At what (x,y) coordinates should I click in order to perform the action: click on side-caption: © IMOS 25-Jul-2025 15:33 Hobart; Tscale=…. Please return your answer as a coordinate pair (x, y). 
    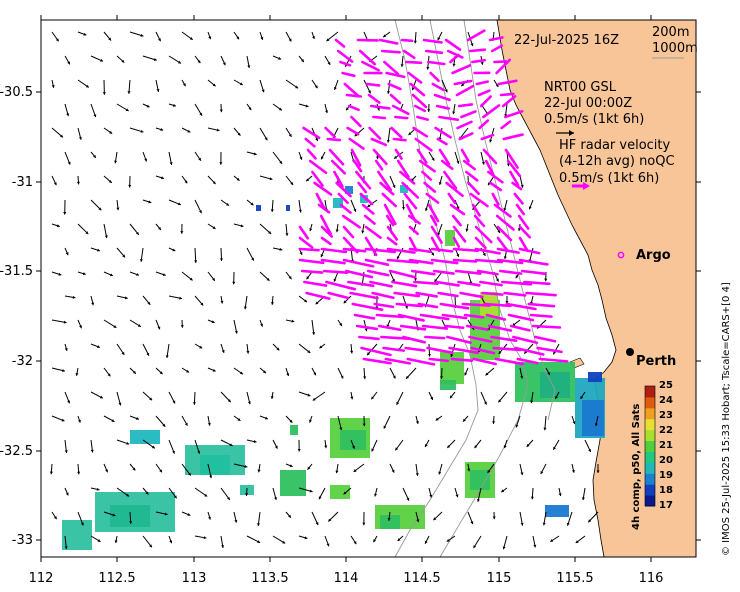
    Looking at the image, I should click on (726, 419).